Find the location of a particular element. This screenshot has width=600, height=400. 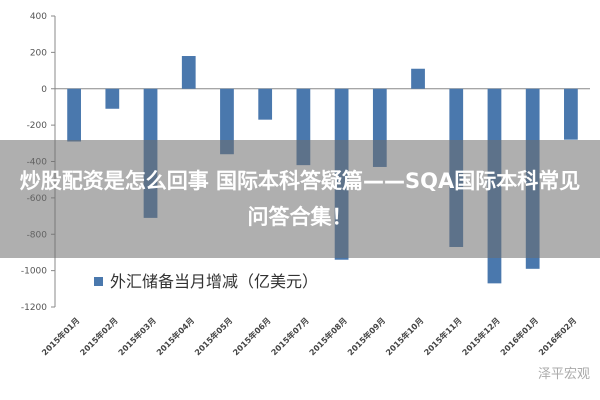

x-tick-label: 2015年06月 is located at coordinates (252, 336).